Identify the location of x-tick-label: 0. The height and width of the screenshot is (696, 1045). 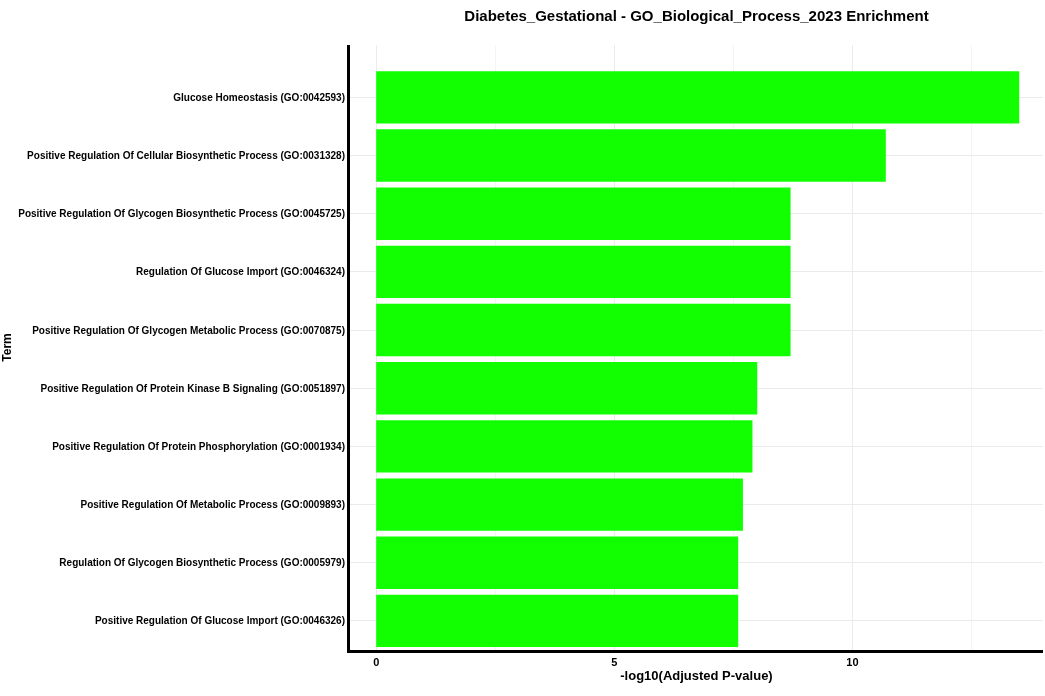
(376, 662).